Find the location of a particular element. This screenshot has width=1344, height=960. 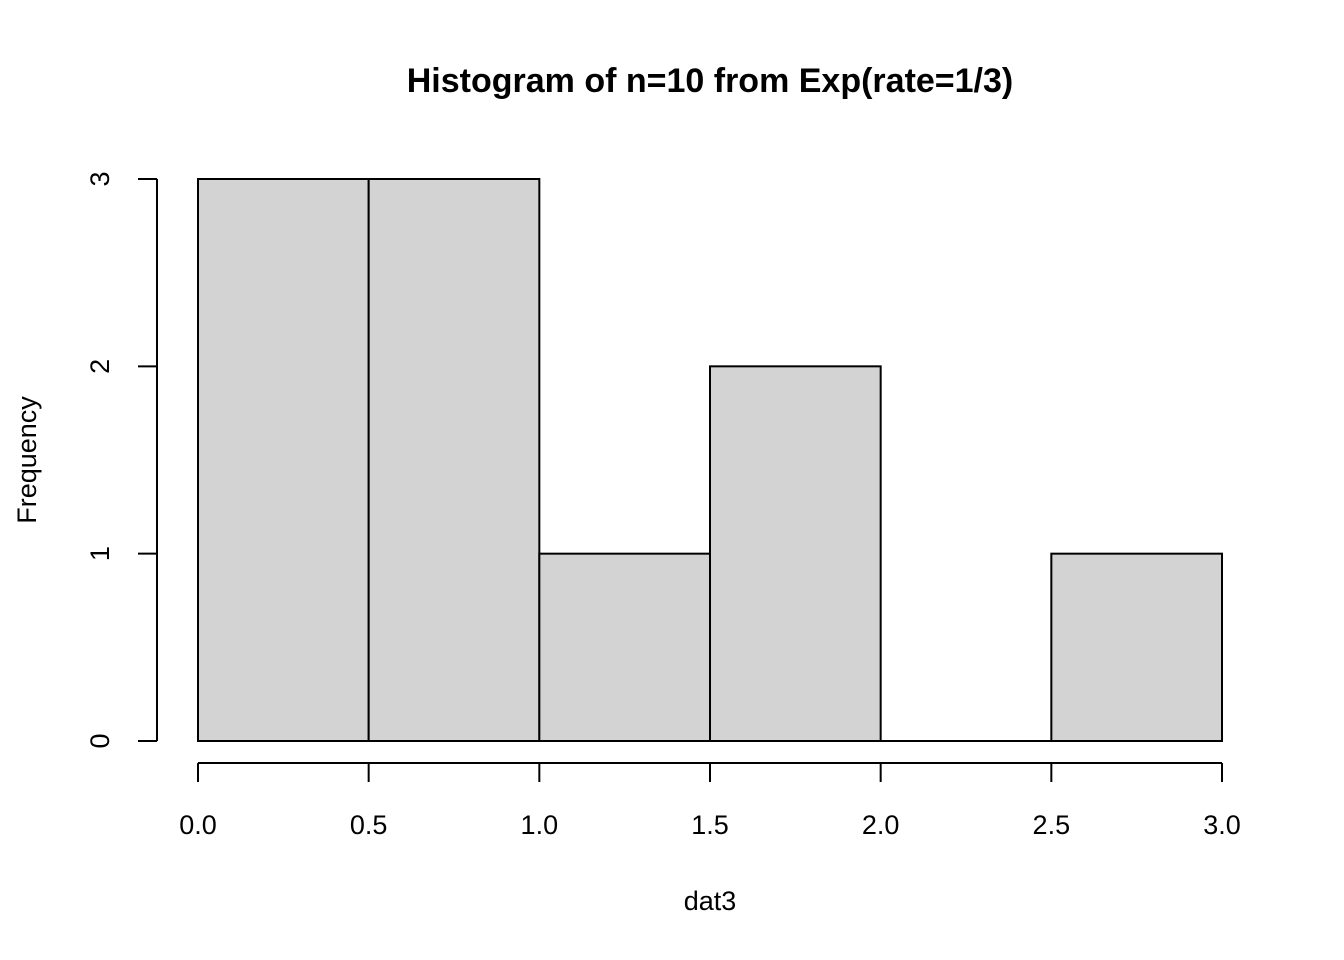

y-axis-label: Frequency is located at coordinates (27, 460).